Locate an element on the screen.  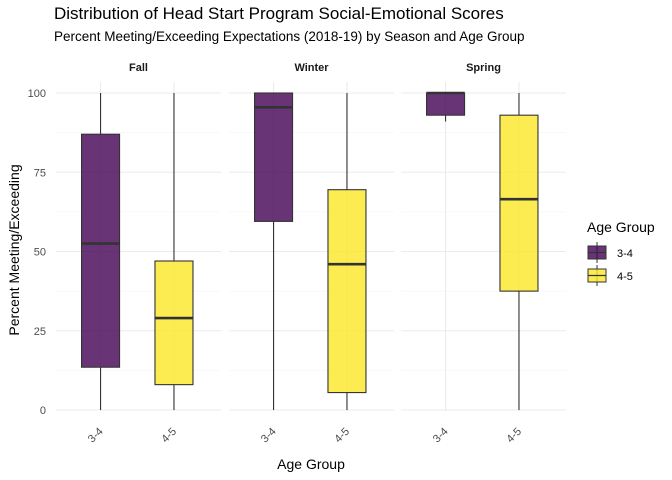
legend-entry-label: 3-4 is located at coordinates (625, 254).